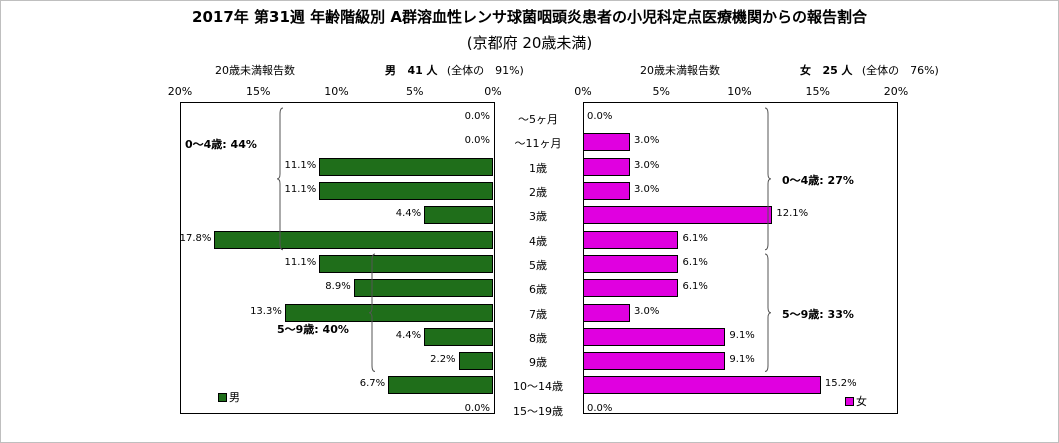 The image size is (1059, 443). Describe the element at coordinates (266, 311) in the screenshot. I see `male-data-label: 13.3%` at that location.